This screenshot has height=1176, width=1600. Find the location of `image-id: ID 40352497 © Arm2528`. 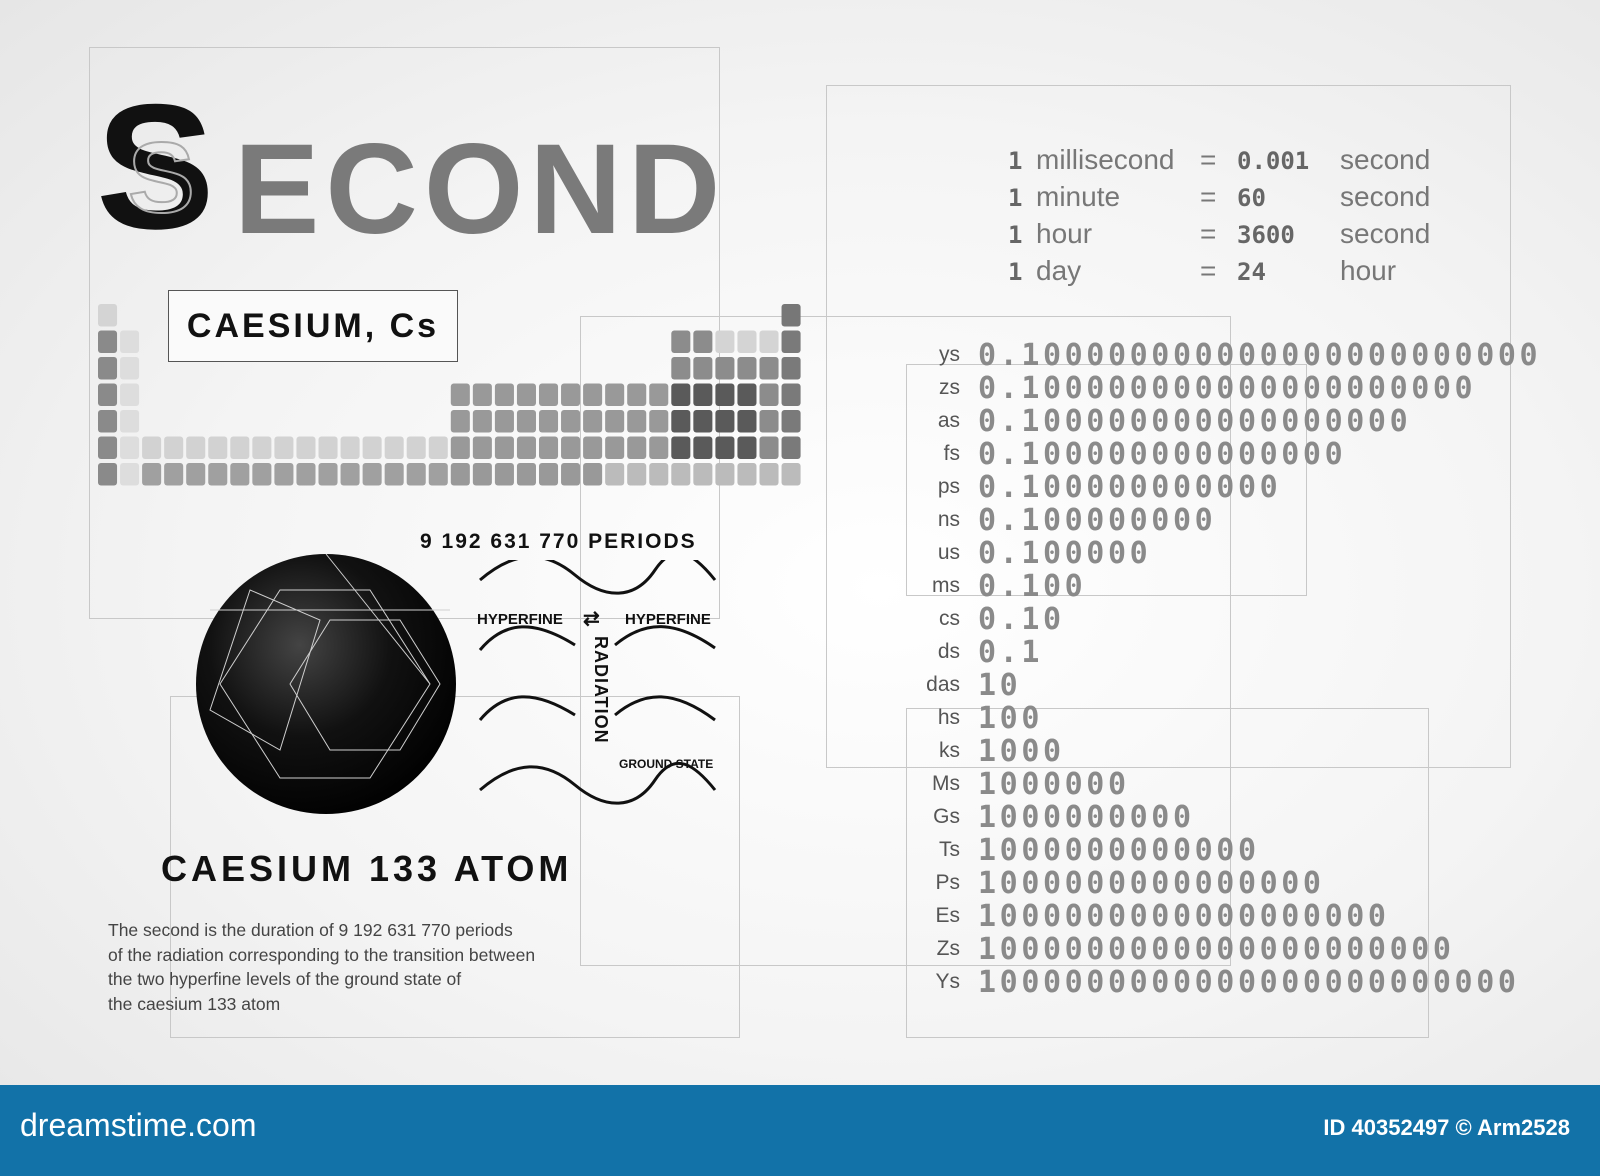

image-id: ID 40352497 © Arm2528 is located at coordinates (1446, 1127).